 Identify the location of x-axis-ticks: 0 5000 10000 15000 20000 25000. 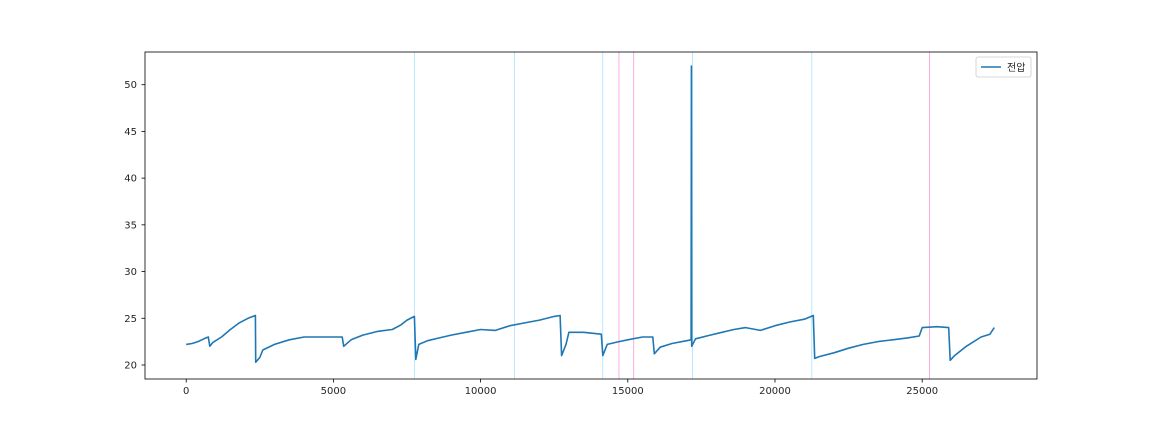
(560, 388).